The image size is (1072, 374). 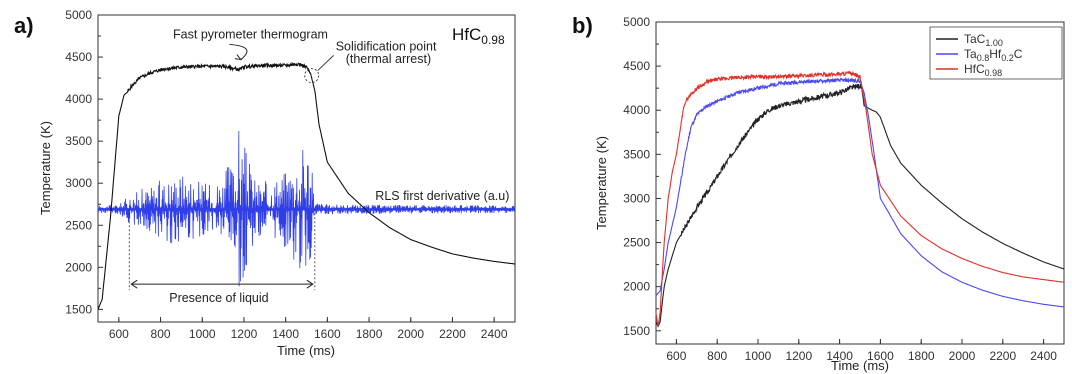 I want to click on legend-entry-0: TaC1.00, so click(x=983, y=40).